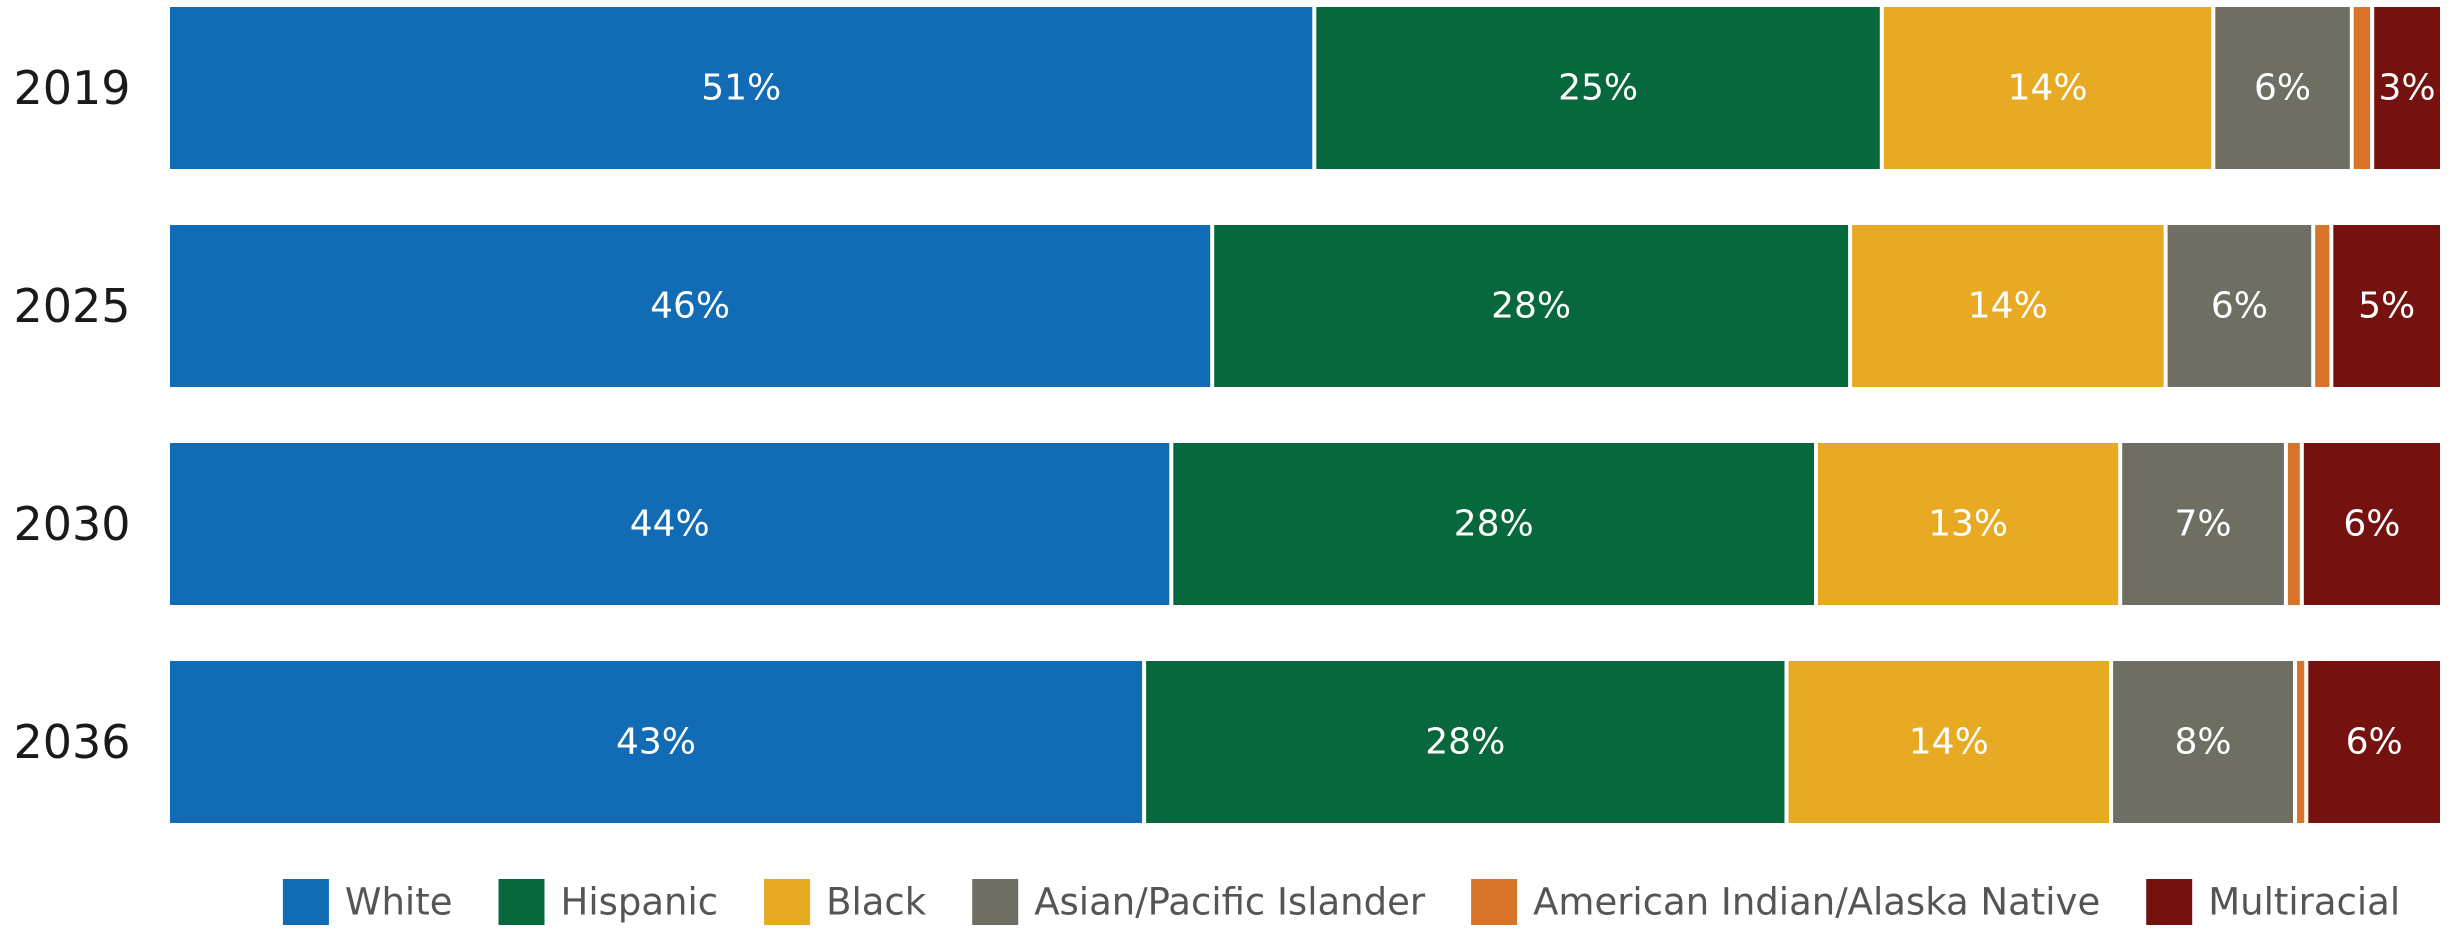  I want to click on legend-label-asian-pacific-islander: Asian/Pacific Islander, so click(1230, 902).